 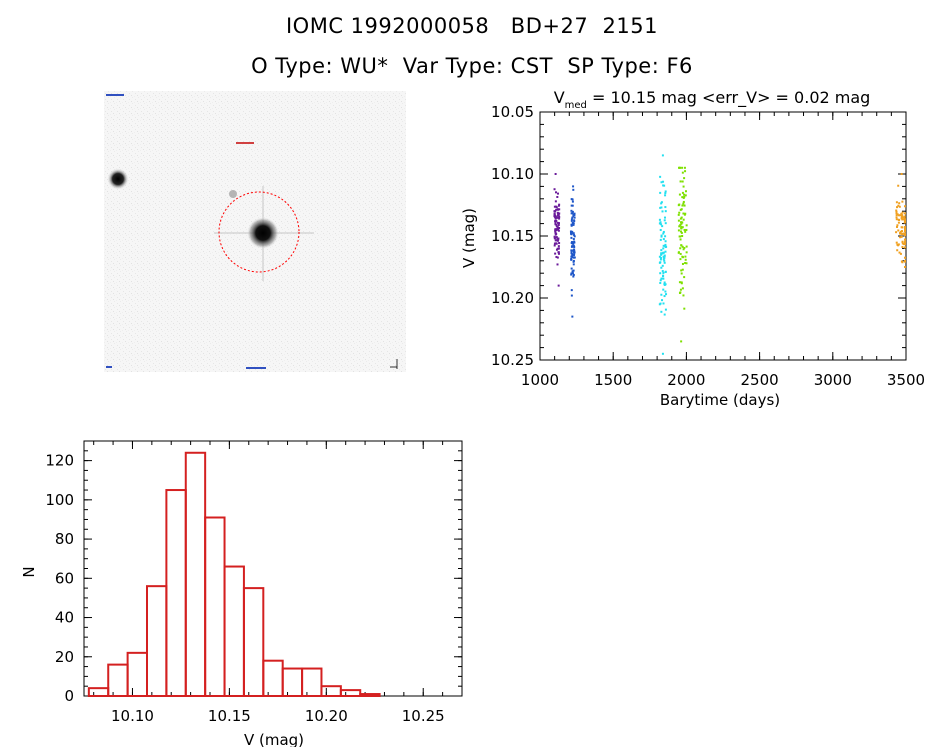 I want to click on histogram-bar, so click(x=273, y=678).